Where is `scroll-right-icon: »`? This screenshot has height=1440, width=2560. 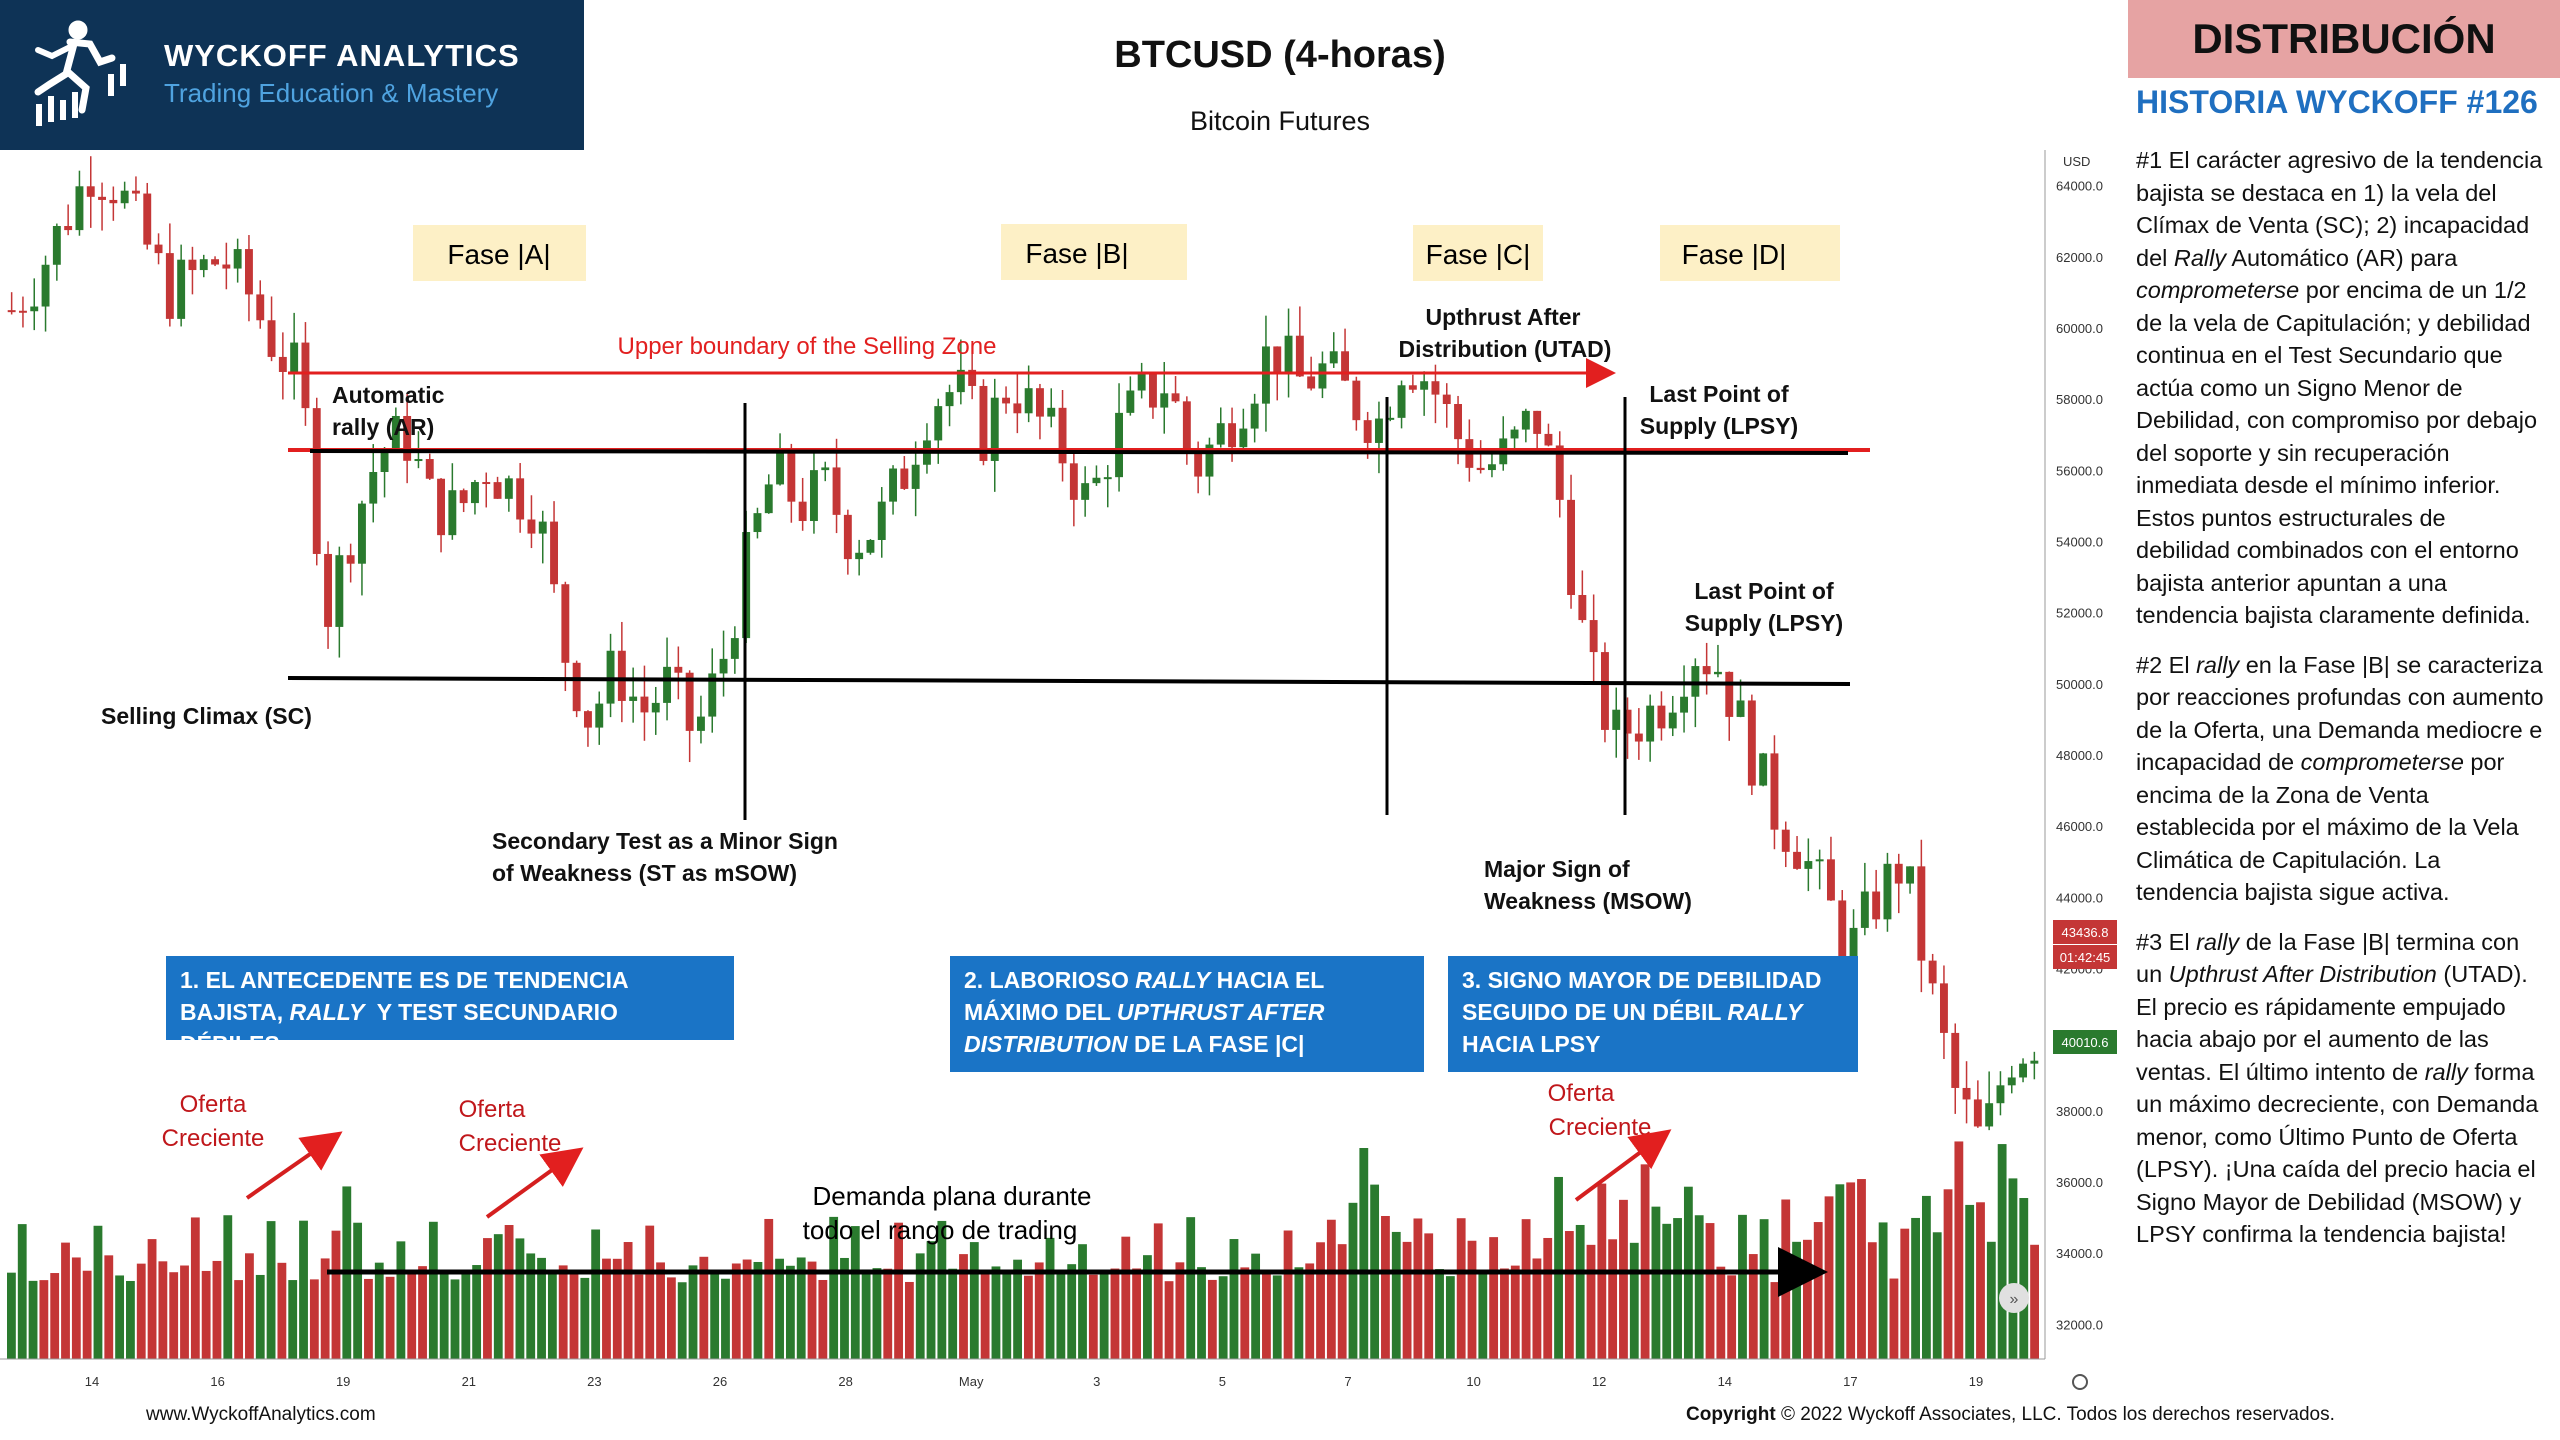 scroll-right-icon: » is located at coordinates (2014, 1299).